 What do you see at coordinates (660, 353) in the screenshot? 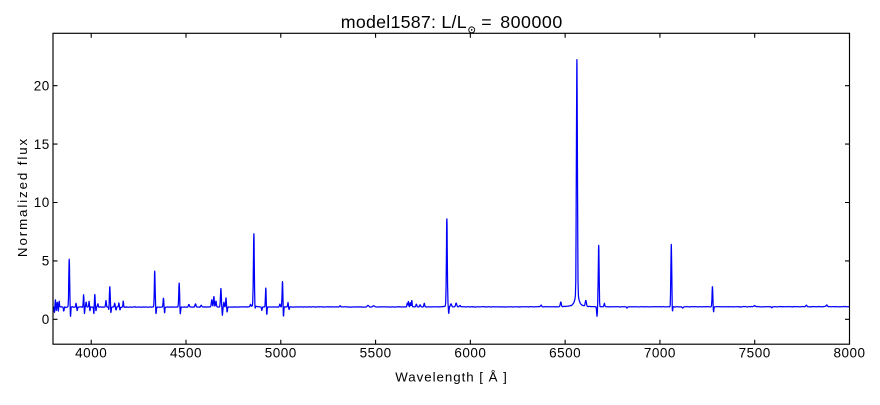
I see `svg-text: 7000` at bounding box center [660, 353].